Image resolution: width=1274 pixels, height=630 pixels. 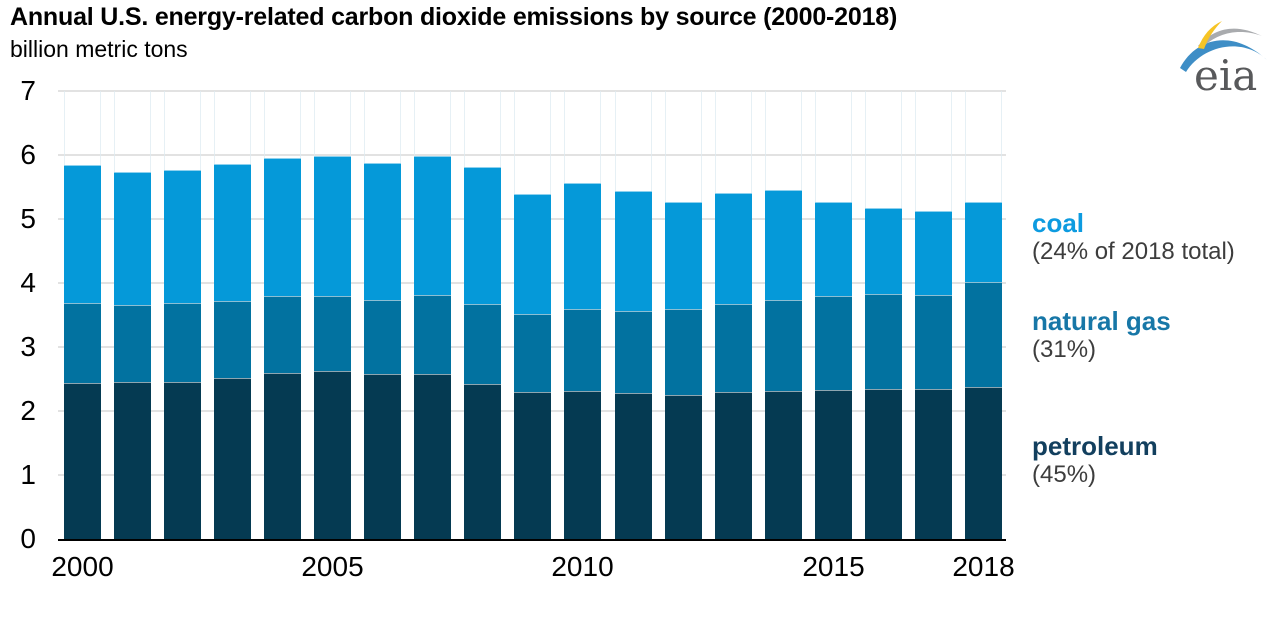 I want to click on bar-2007, so click(x=433, y=315).